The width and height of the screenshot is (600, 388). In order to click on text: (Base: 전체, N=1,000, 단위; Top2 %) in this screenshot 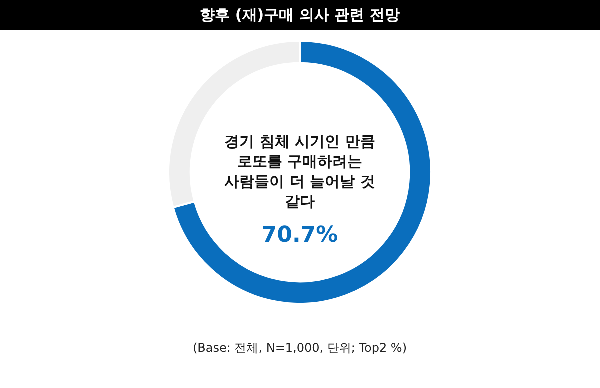, I will do `click(300, 348)`.